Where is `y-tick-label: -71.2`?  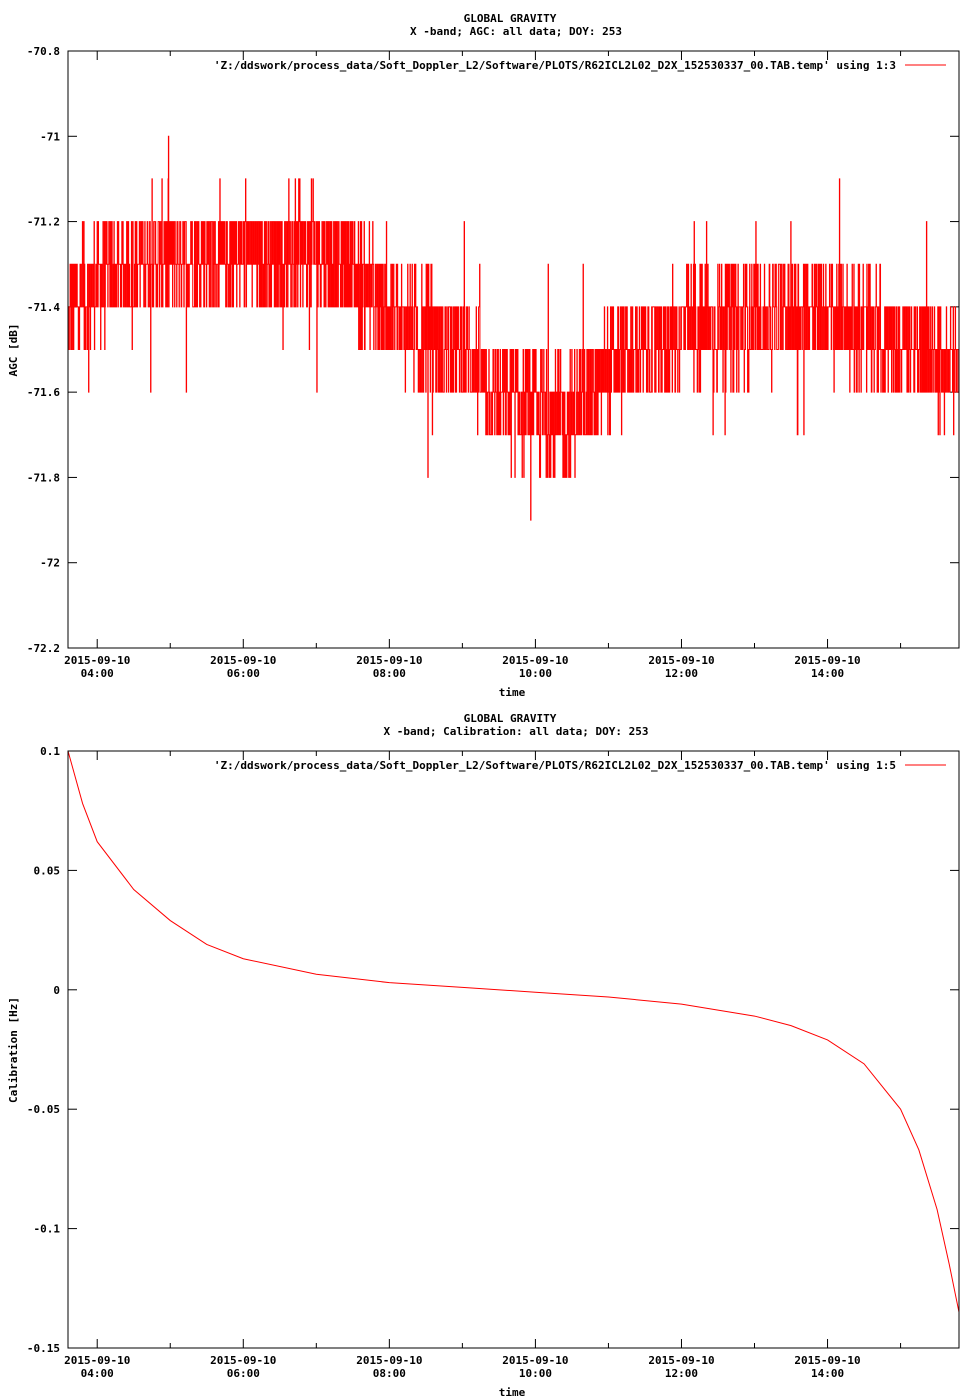 y-tick-label: -71.2 is located at coordinates (43, 222).